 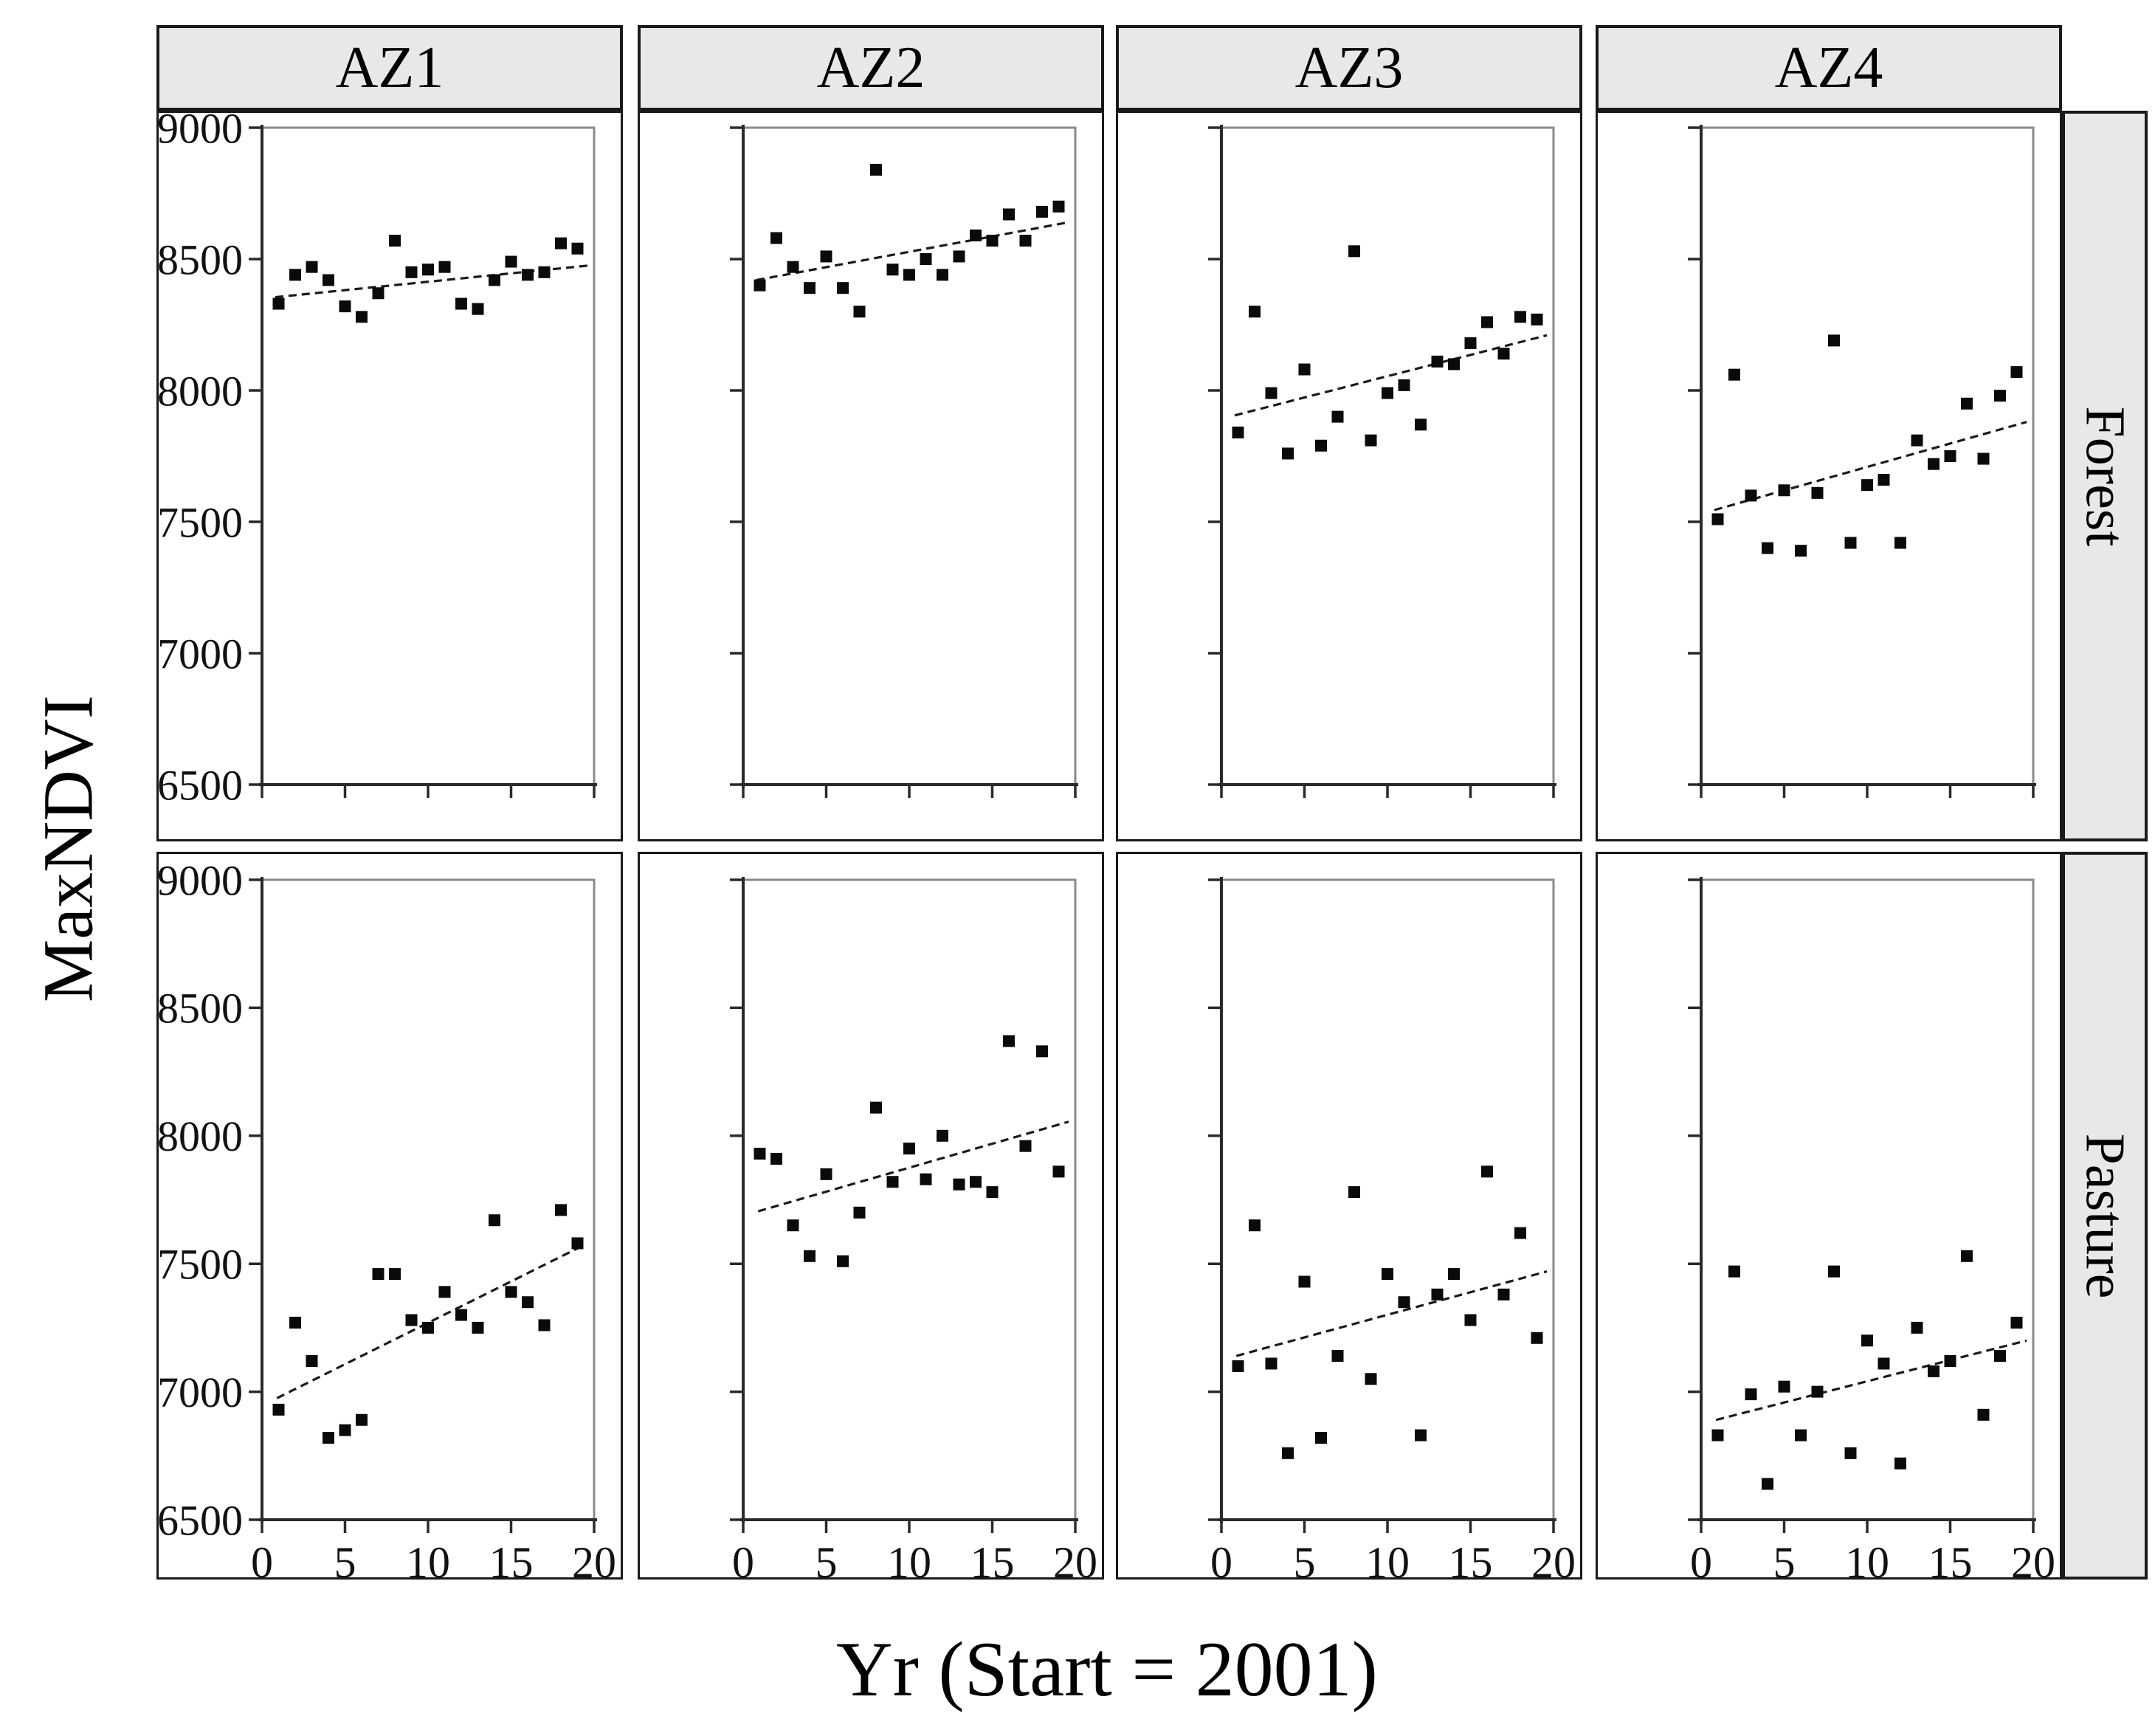 I want to click on column-header-az2-label: AZ2, so click(x=870, y=67).